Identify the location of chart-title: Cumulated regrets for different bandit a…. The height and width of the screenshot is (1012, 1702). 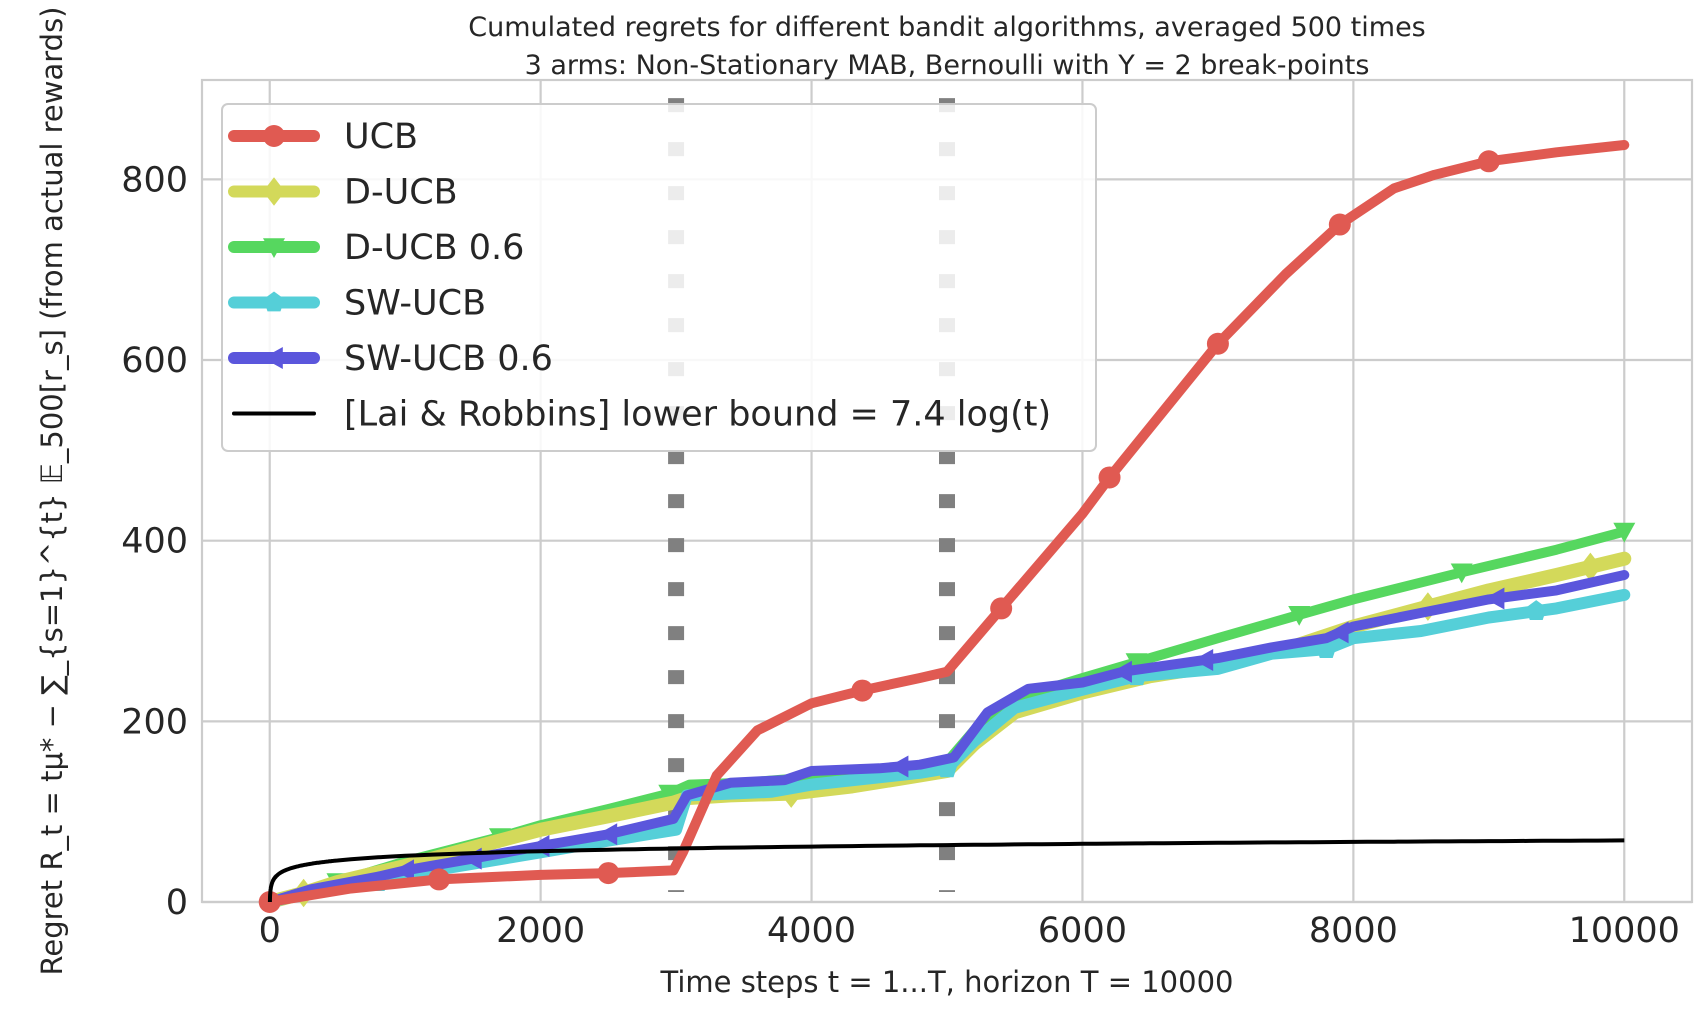
(947, 27).